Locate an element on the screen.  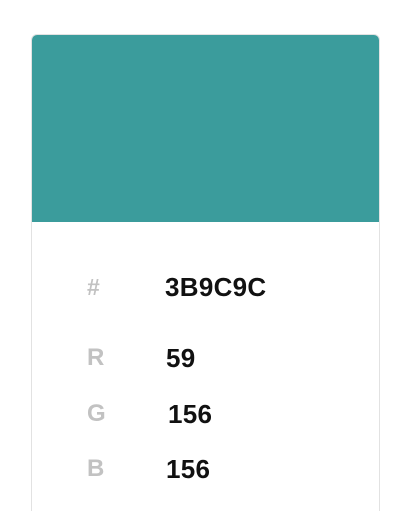
blue-label: B is located at coordinates (96, 468).